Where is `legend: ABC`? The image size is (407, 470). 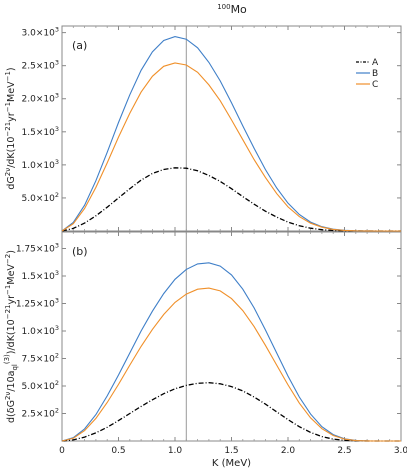 legend: ABC is located at coordinates (367, 74).